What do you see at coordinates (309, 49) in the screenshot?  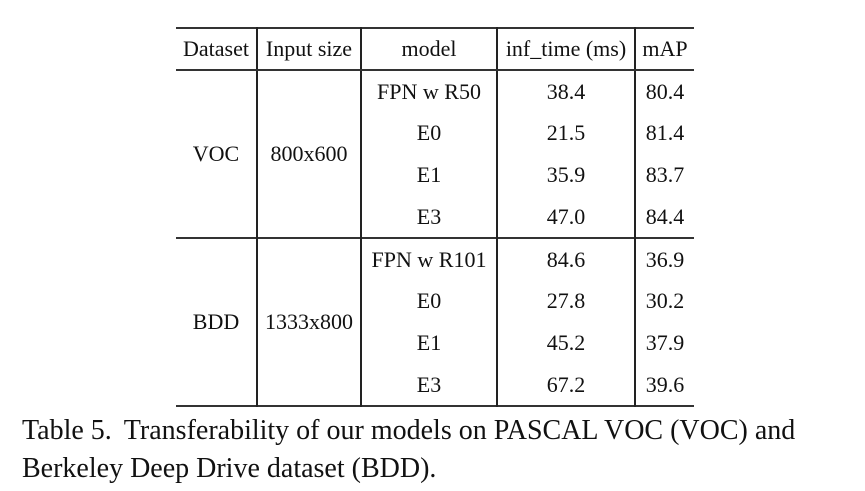 I see `header-input-size: Input size` at bounding box center [309, 49].